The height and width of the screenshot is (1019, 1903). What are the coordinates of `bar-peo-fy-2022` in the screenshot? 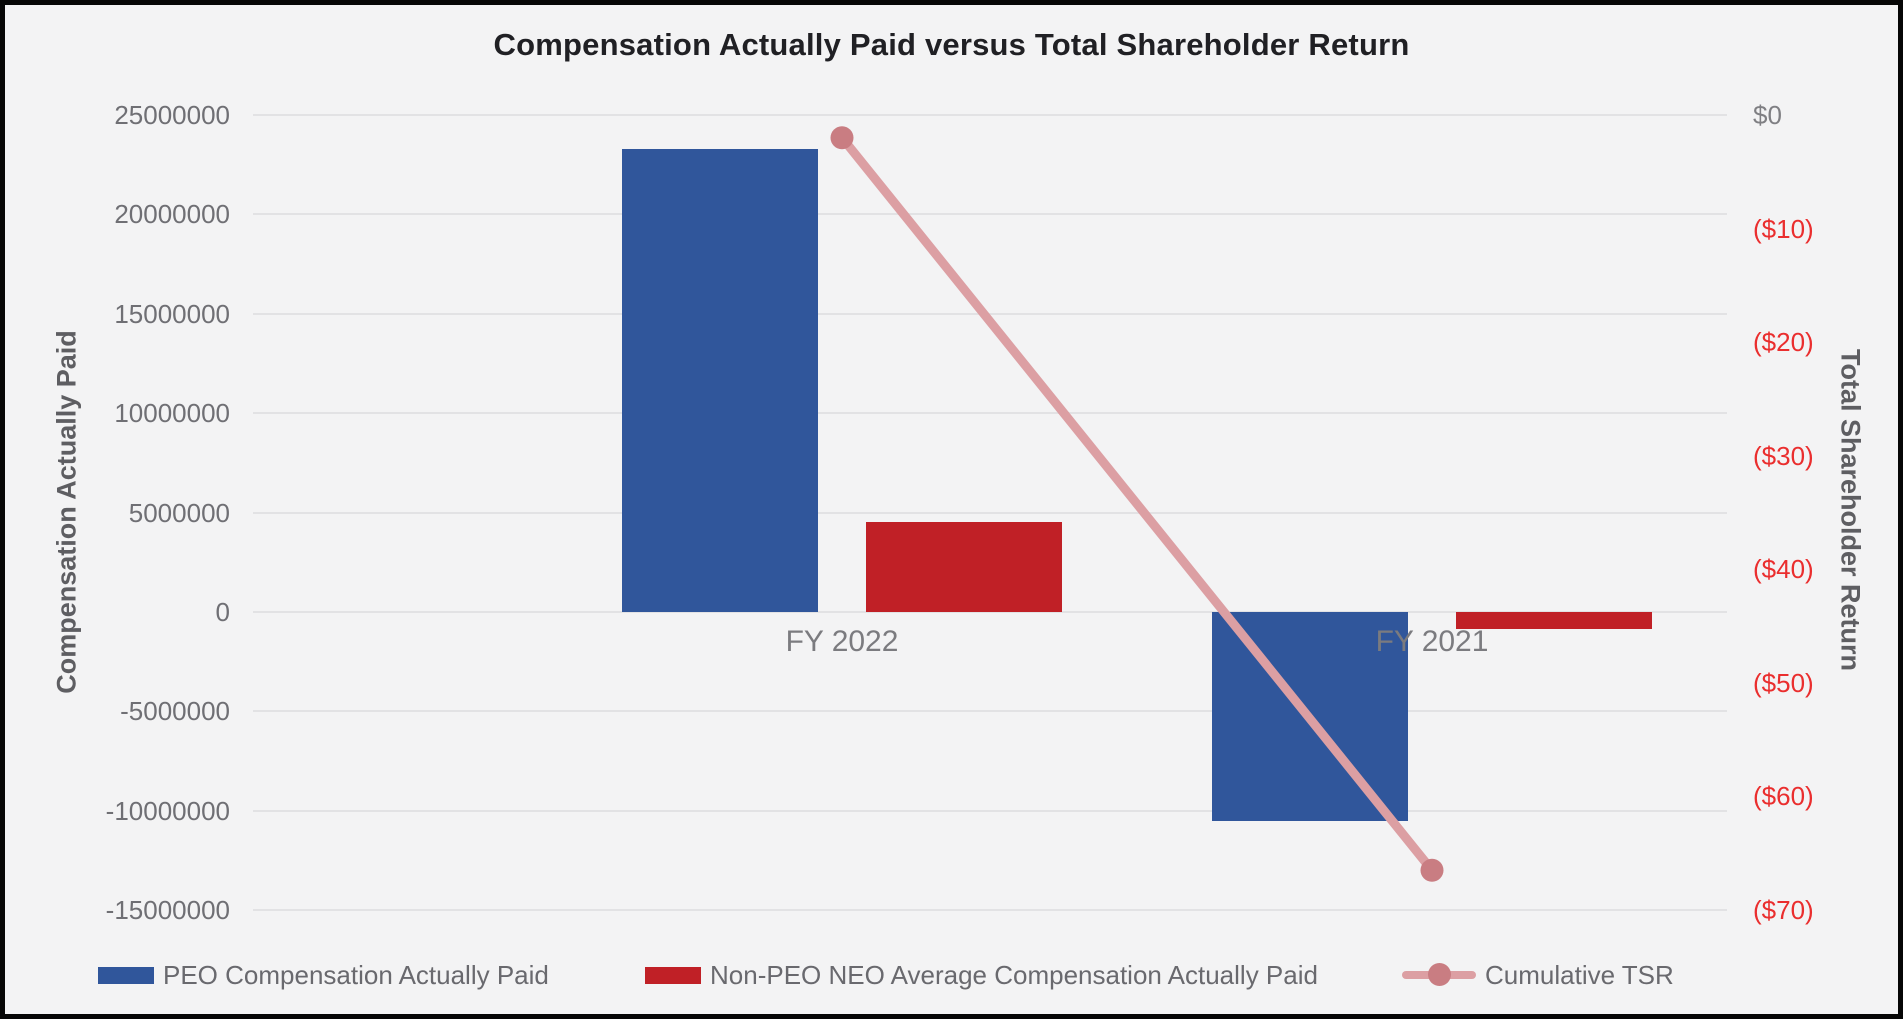 It's located at (720, 380).